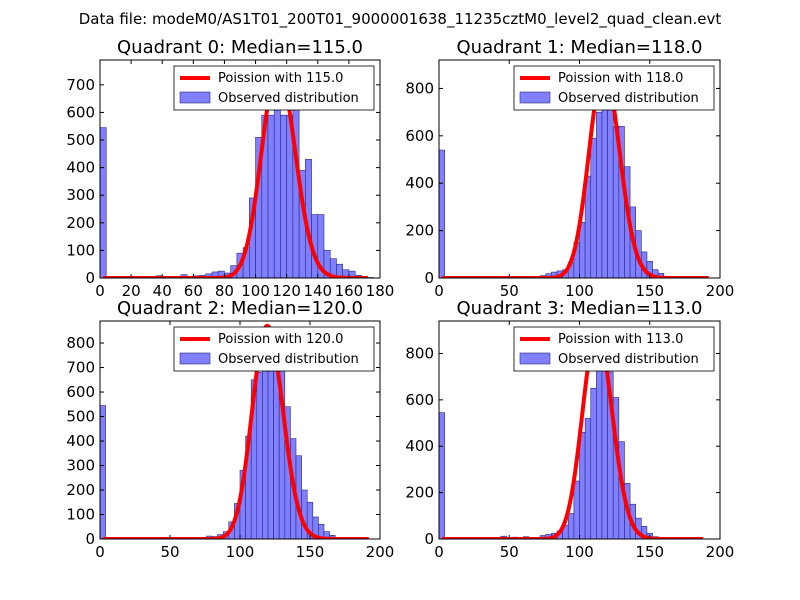 This screenshot has height=600, width=800. Describe the element at coordinates (288, 98) in the screenshot. I see `quadrant-0-legend-observed-label: Observed distribution` at that location.